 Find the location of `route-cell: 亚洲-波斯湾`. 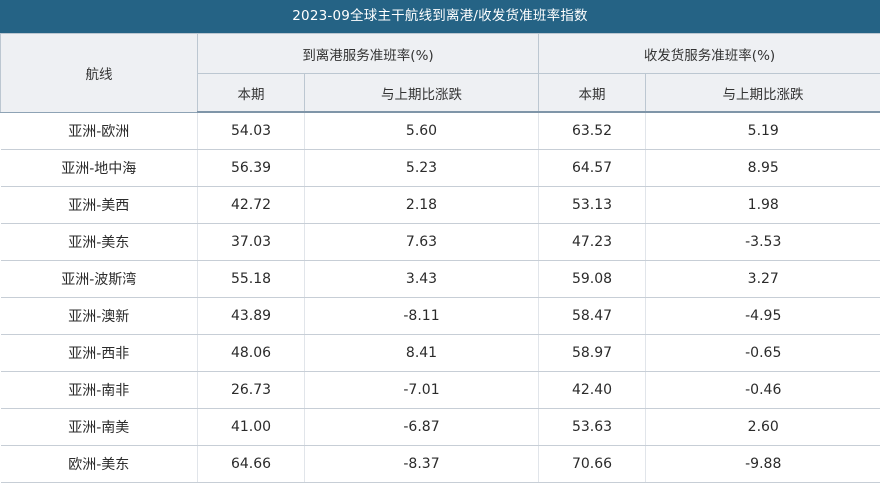

route-cell: 亚洲-波斯湾 is located at coordinates (99, 279).